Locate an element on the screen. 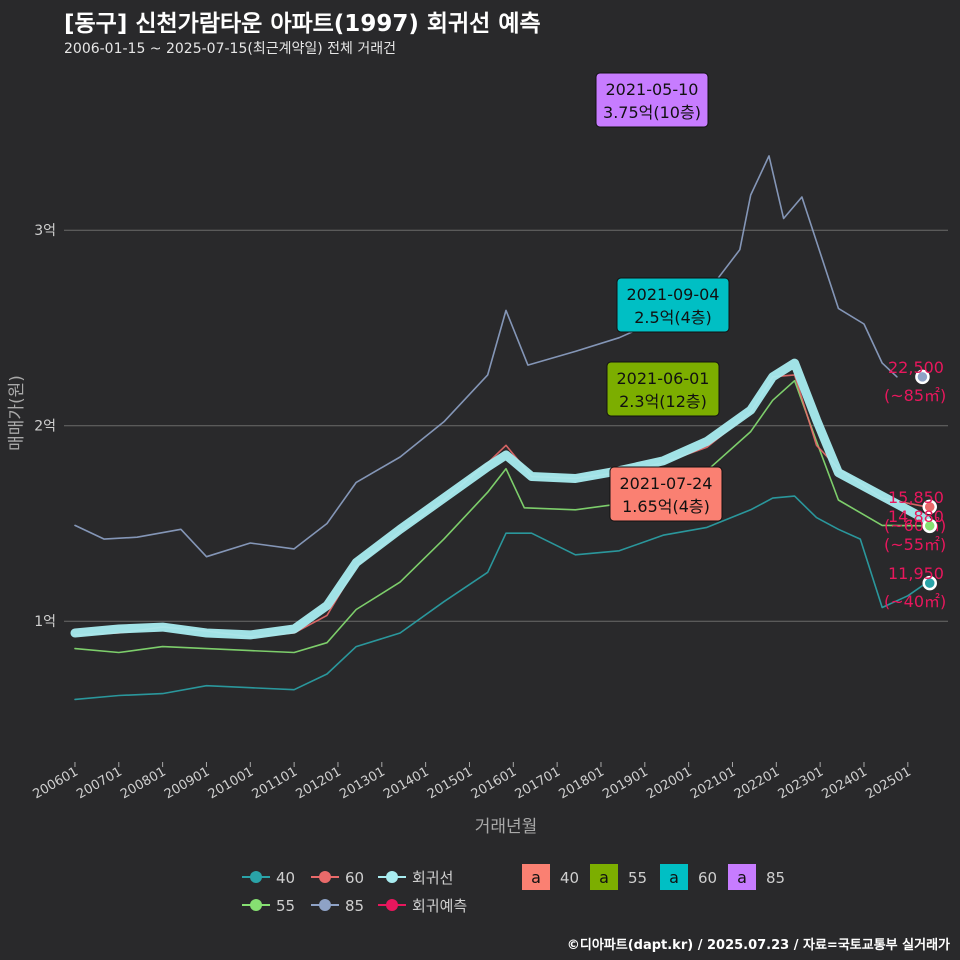 Image resolution: width=960 pixels, height=960 pixels. annotation-price: 2.5억(4층) is located at coordinates (673, 317).